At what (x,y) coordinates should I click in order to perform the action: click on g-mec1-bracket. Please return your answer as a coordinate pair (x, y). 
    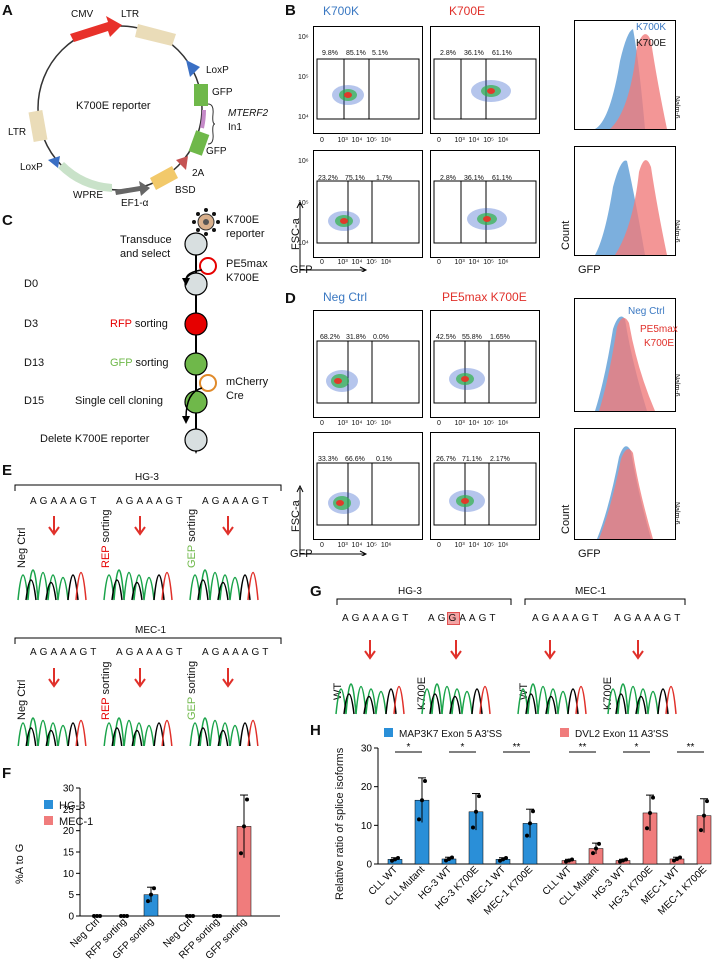
    Looking at the image, I should click on (605, 601).